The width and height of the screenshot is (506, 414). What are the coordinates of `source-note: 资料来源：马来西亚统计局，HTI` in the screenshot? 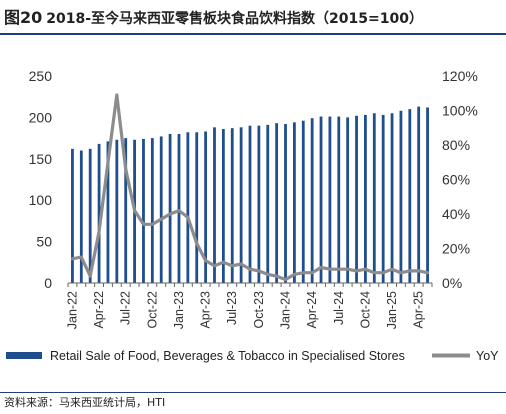 It's located at (85, 402).